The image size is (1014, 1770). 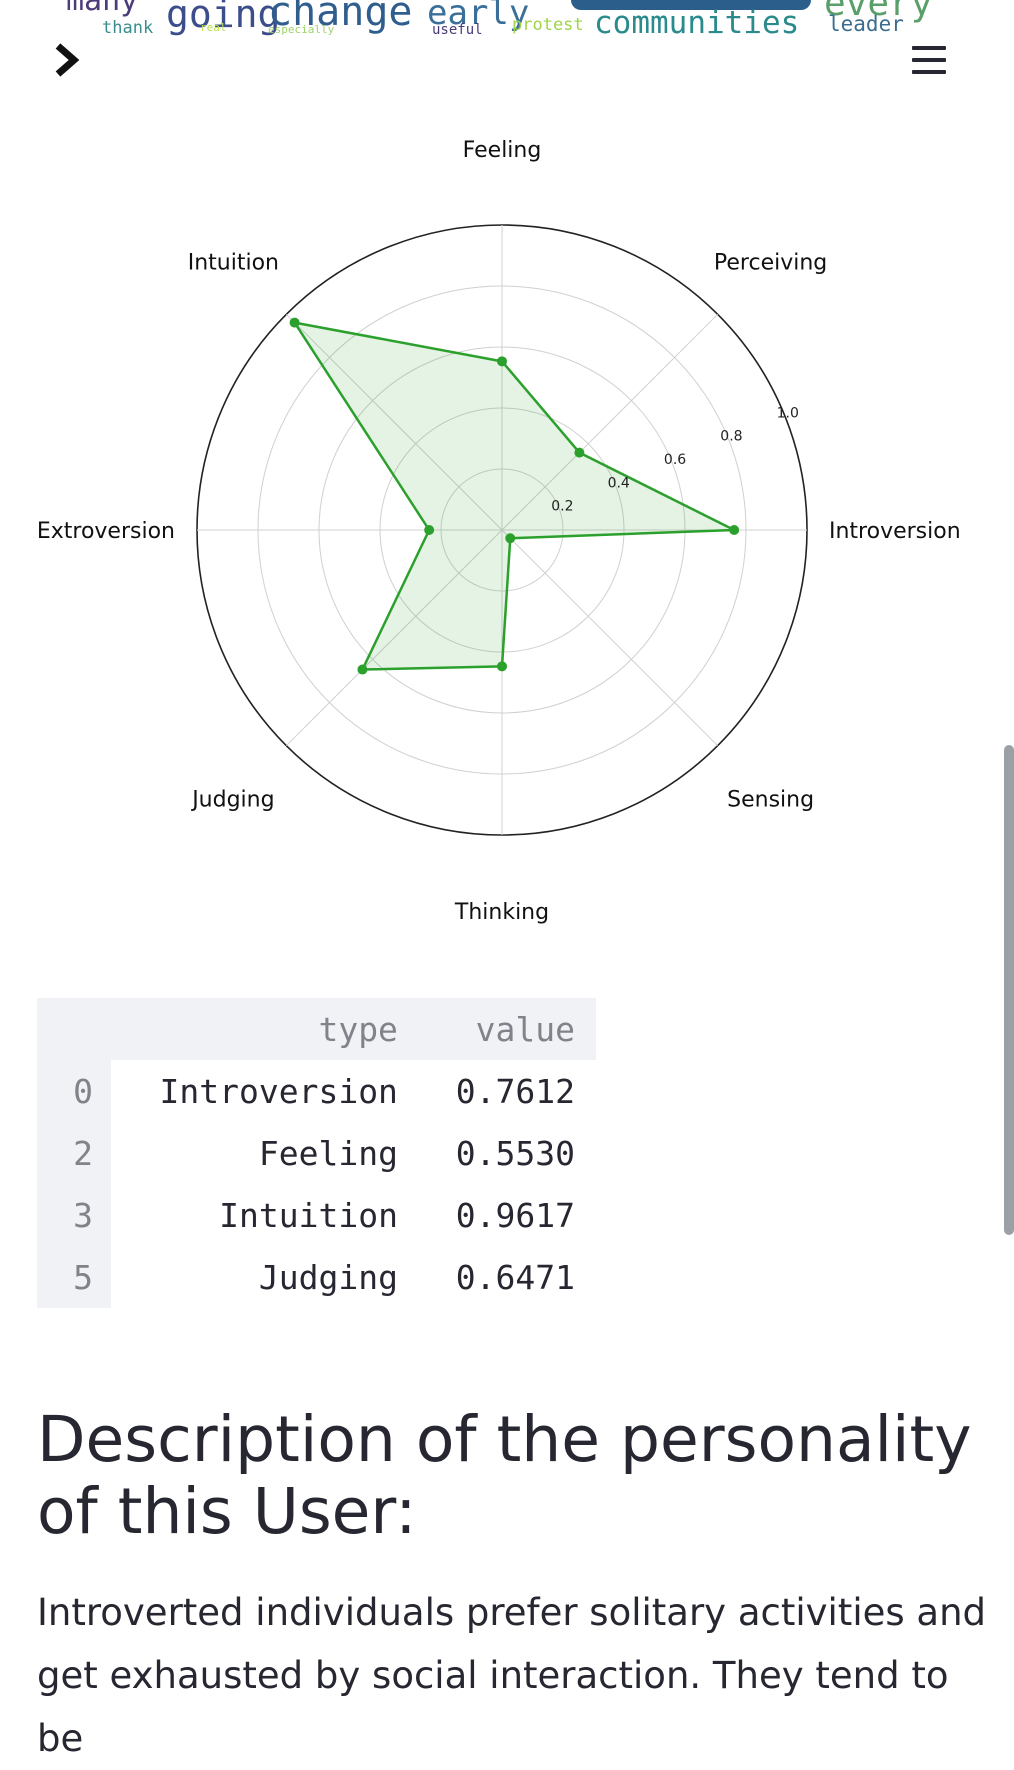 I want to click on radar-axis-label: Perceiving, so click(x=770, y=262).